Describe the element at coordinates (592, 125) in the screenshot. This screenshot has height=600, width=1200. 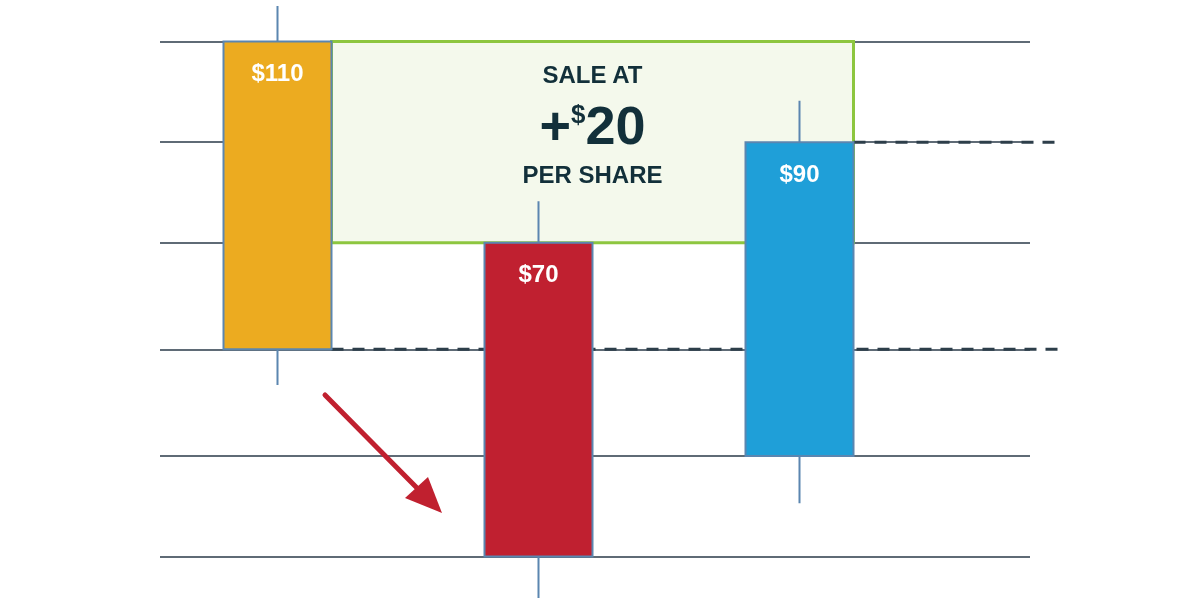
I see `band-label: SALE AT +$^{$}$20 PER SHARE` at that location.